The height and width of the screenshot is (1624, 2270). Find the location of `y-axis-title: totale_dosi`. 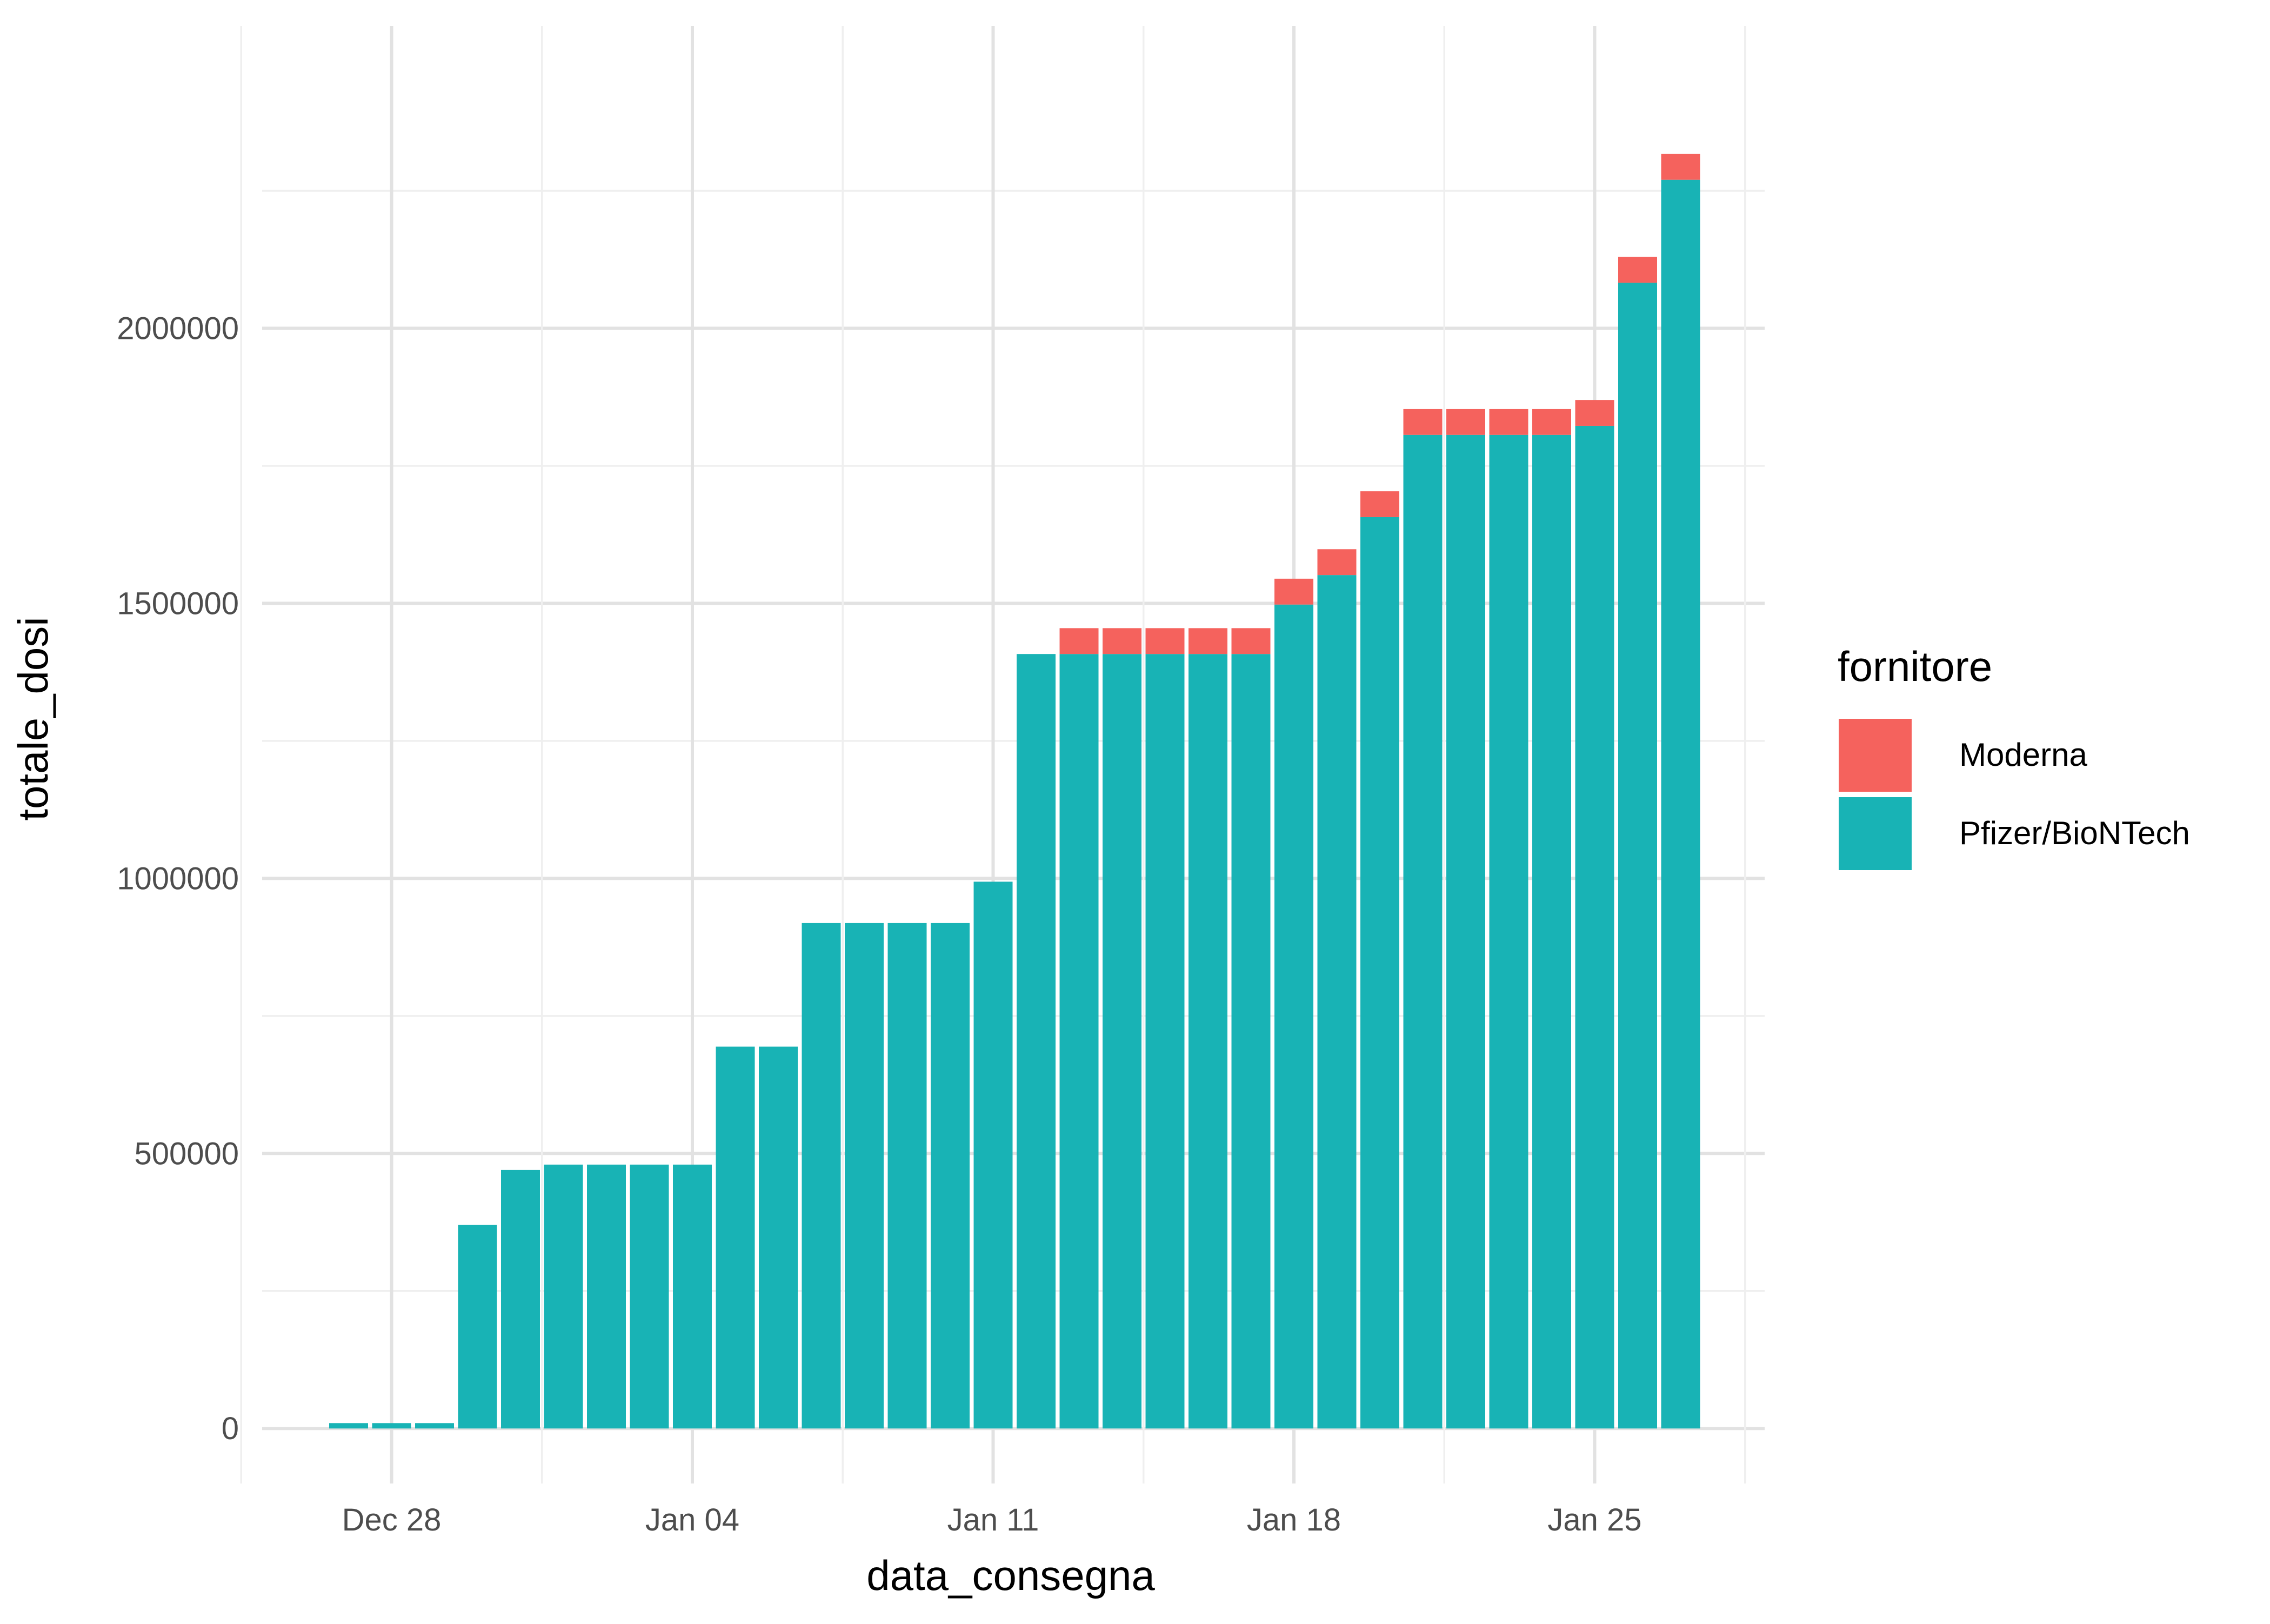

y-axis-title: totale_dosi is located at coordinates (33, 719).